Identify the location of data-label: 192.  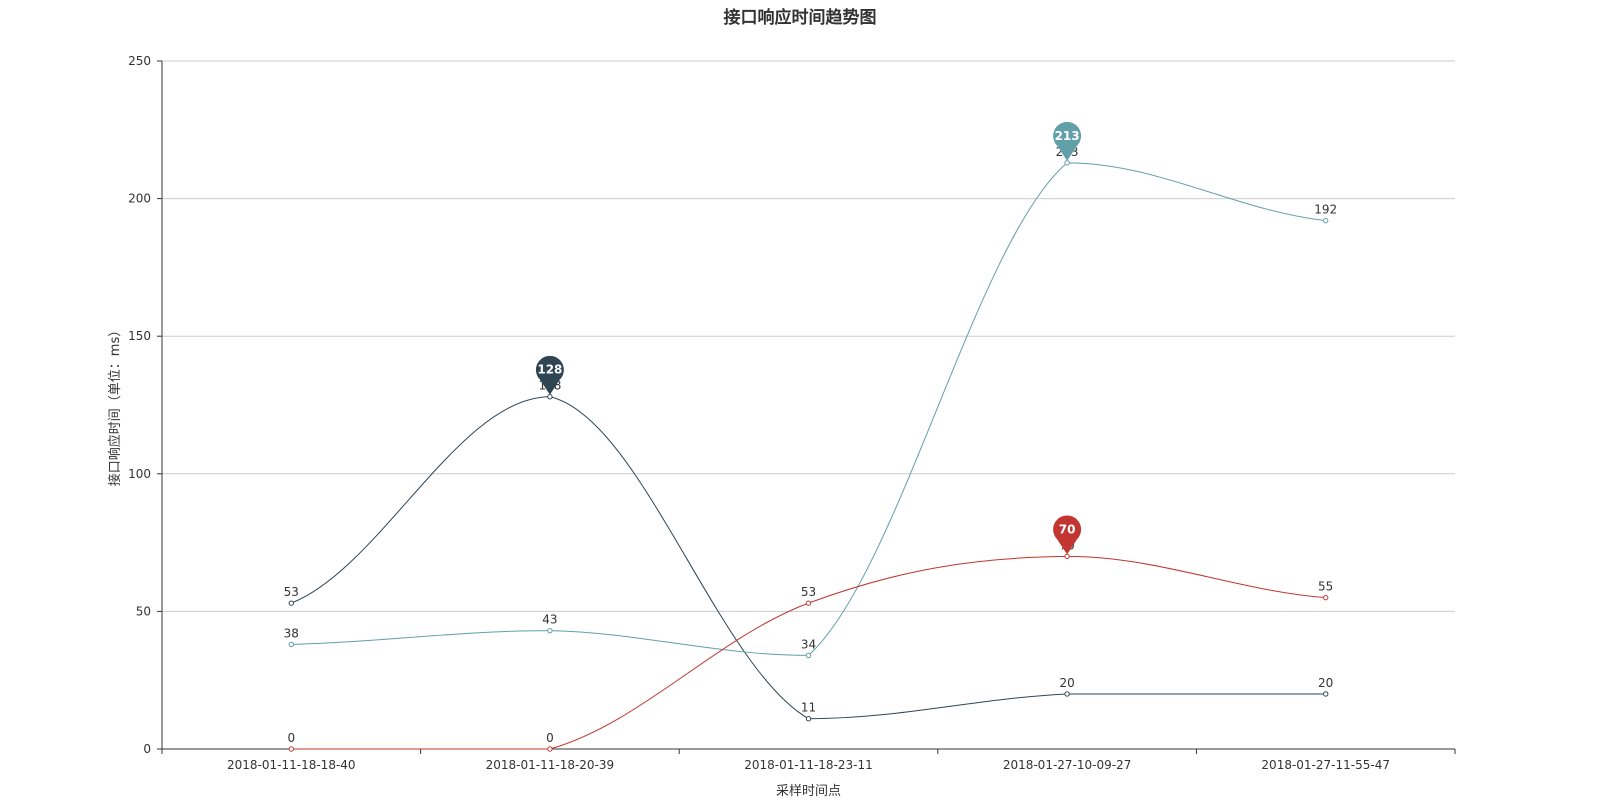
(1325, 210).